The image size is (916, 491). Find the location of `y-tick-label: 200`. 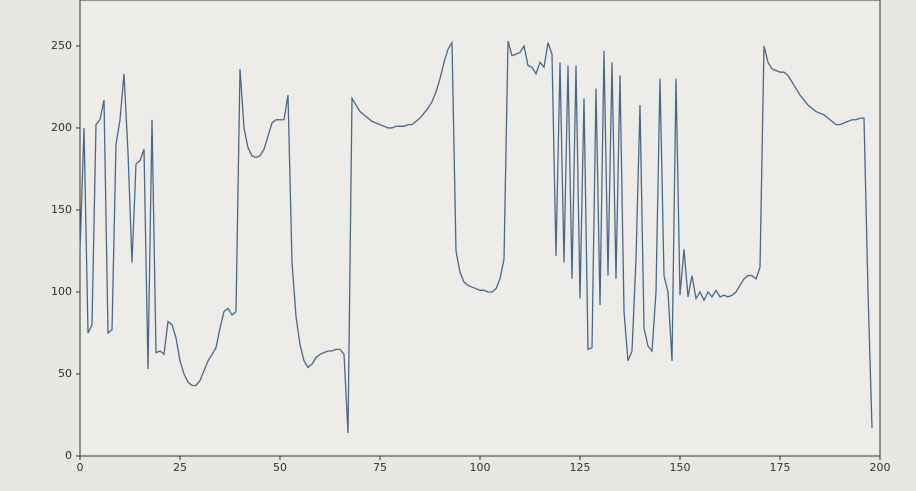

y-tick-label: 200 is located at coordinates (61, 127).